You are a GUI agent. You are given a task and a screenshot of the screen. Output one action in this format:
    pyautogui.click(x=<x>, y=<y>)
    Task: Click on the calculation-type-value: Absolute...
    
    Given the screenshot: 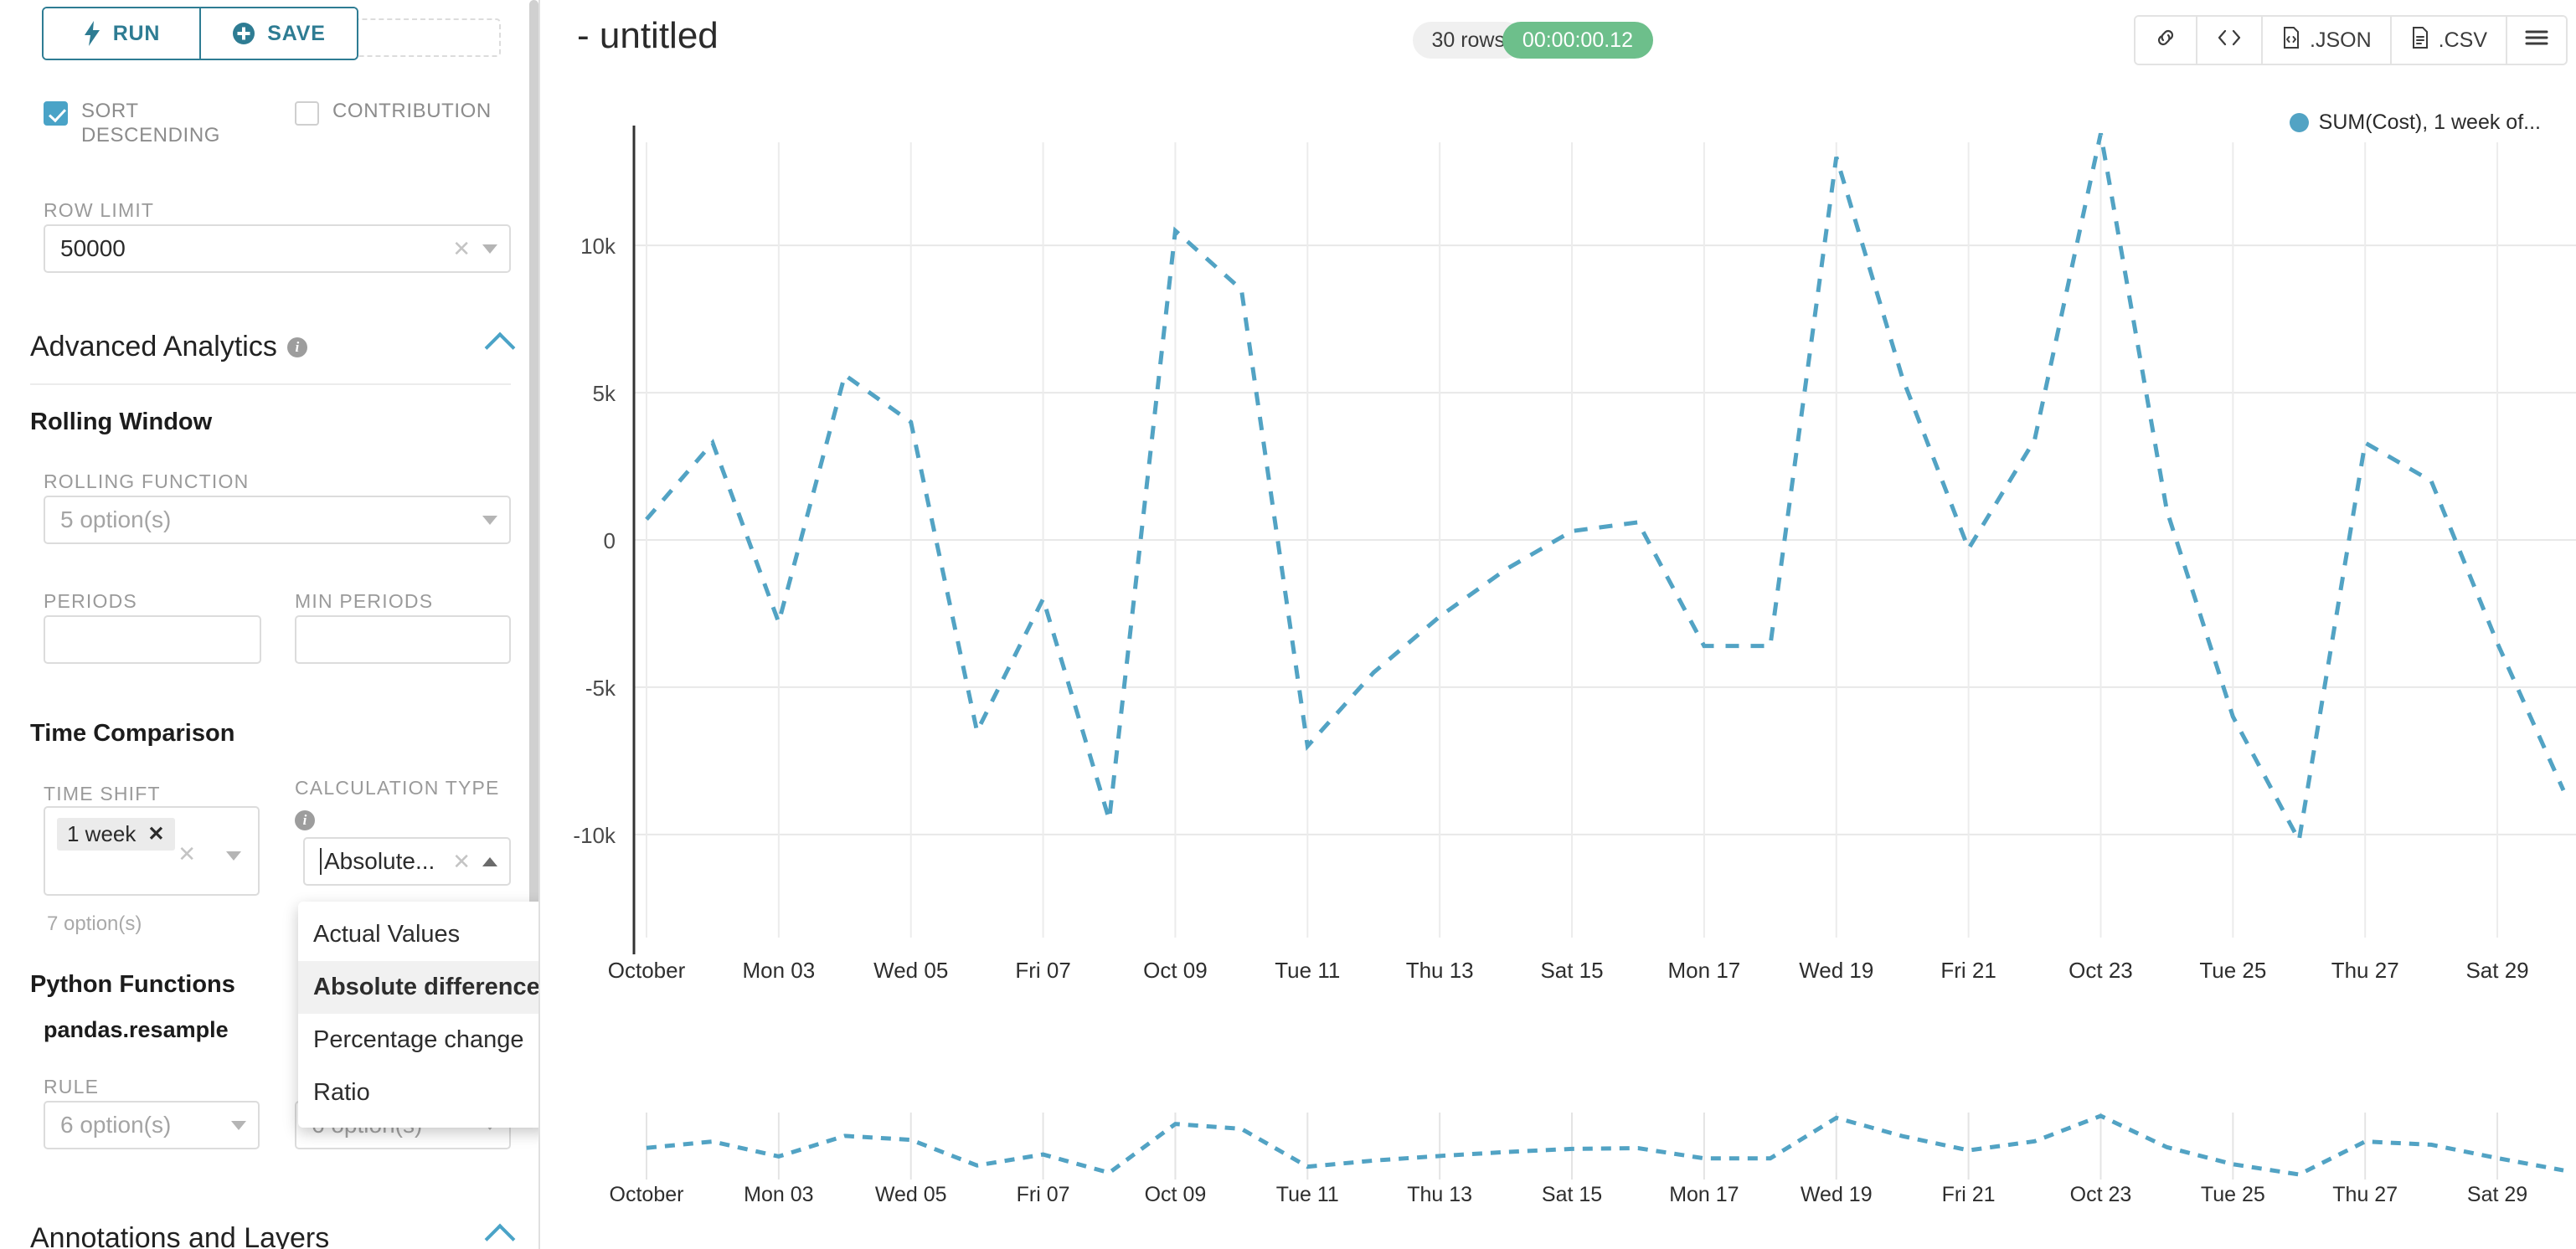 What is the action you would take?
    pyautogui.click(x=386, y=861)
    